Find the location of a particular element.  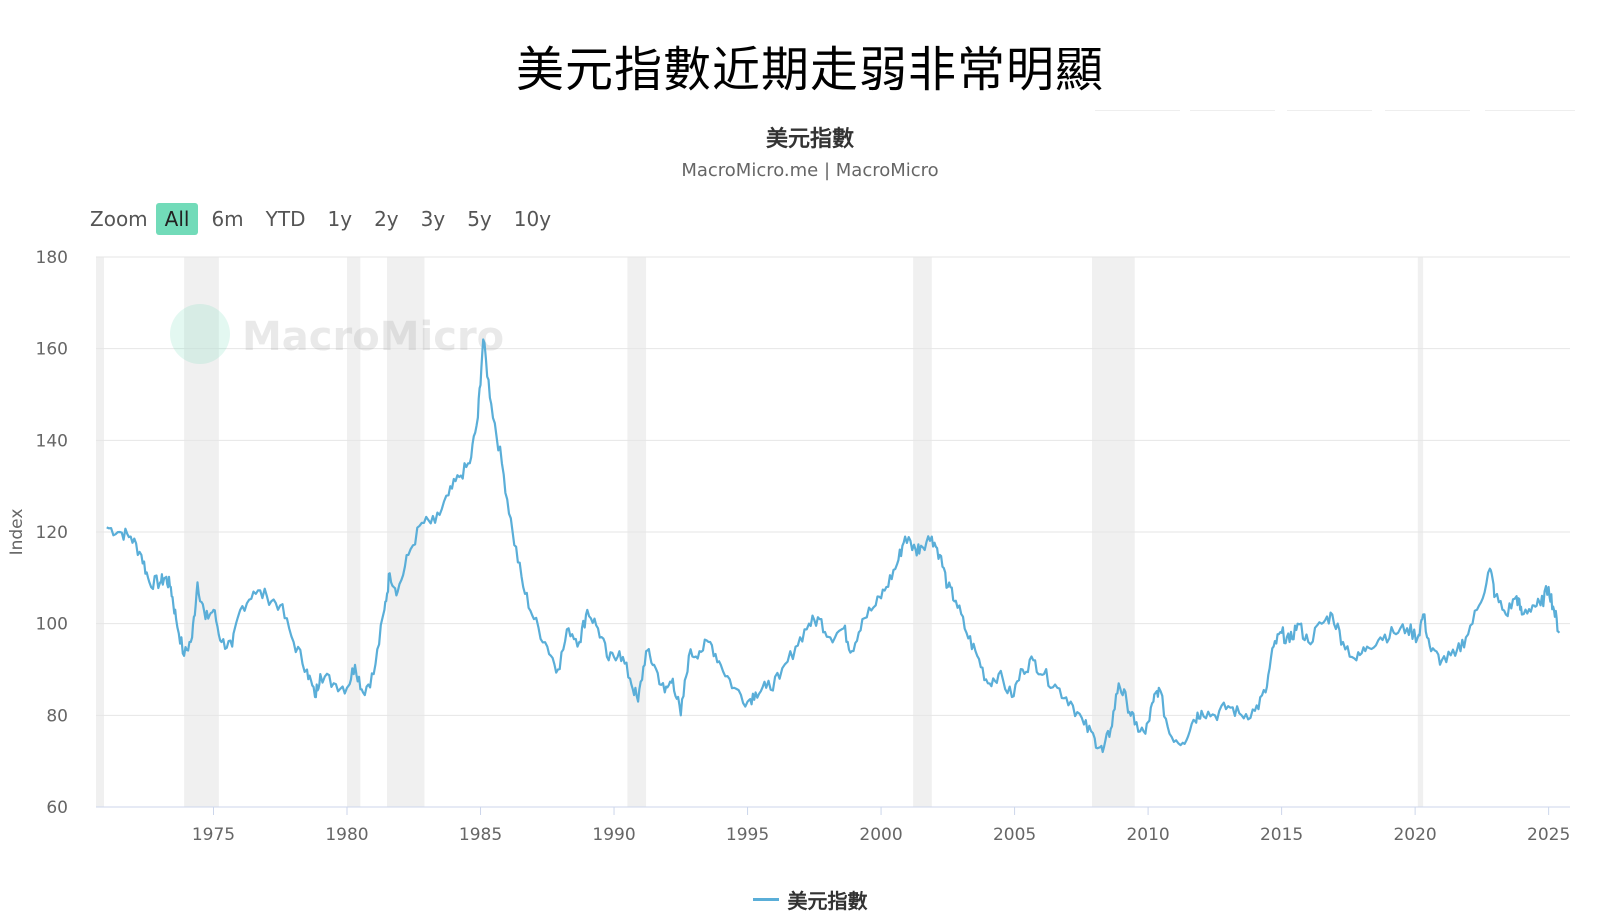

zoom-button-5y: 5y is located at coordinates (479, 219).